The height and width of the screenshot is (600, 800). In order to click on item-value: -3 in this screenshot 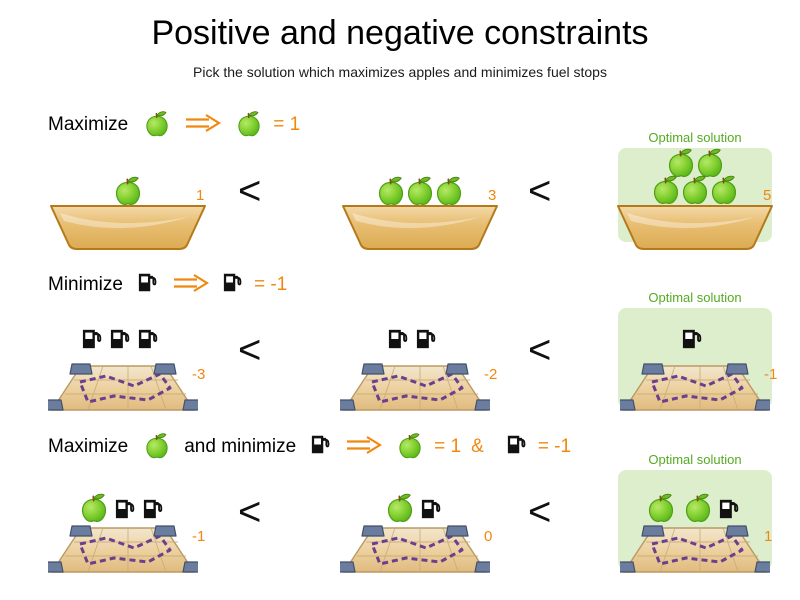, I will do `click(199, 374)`.